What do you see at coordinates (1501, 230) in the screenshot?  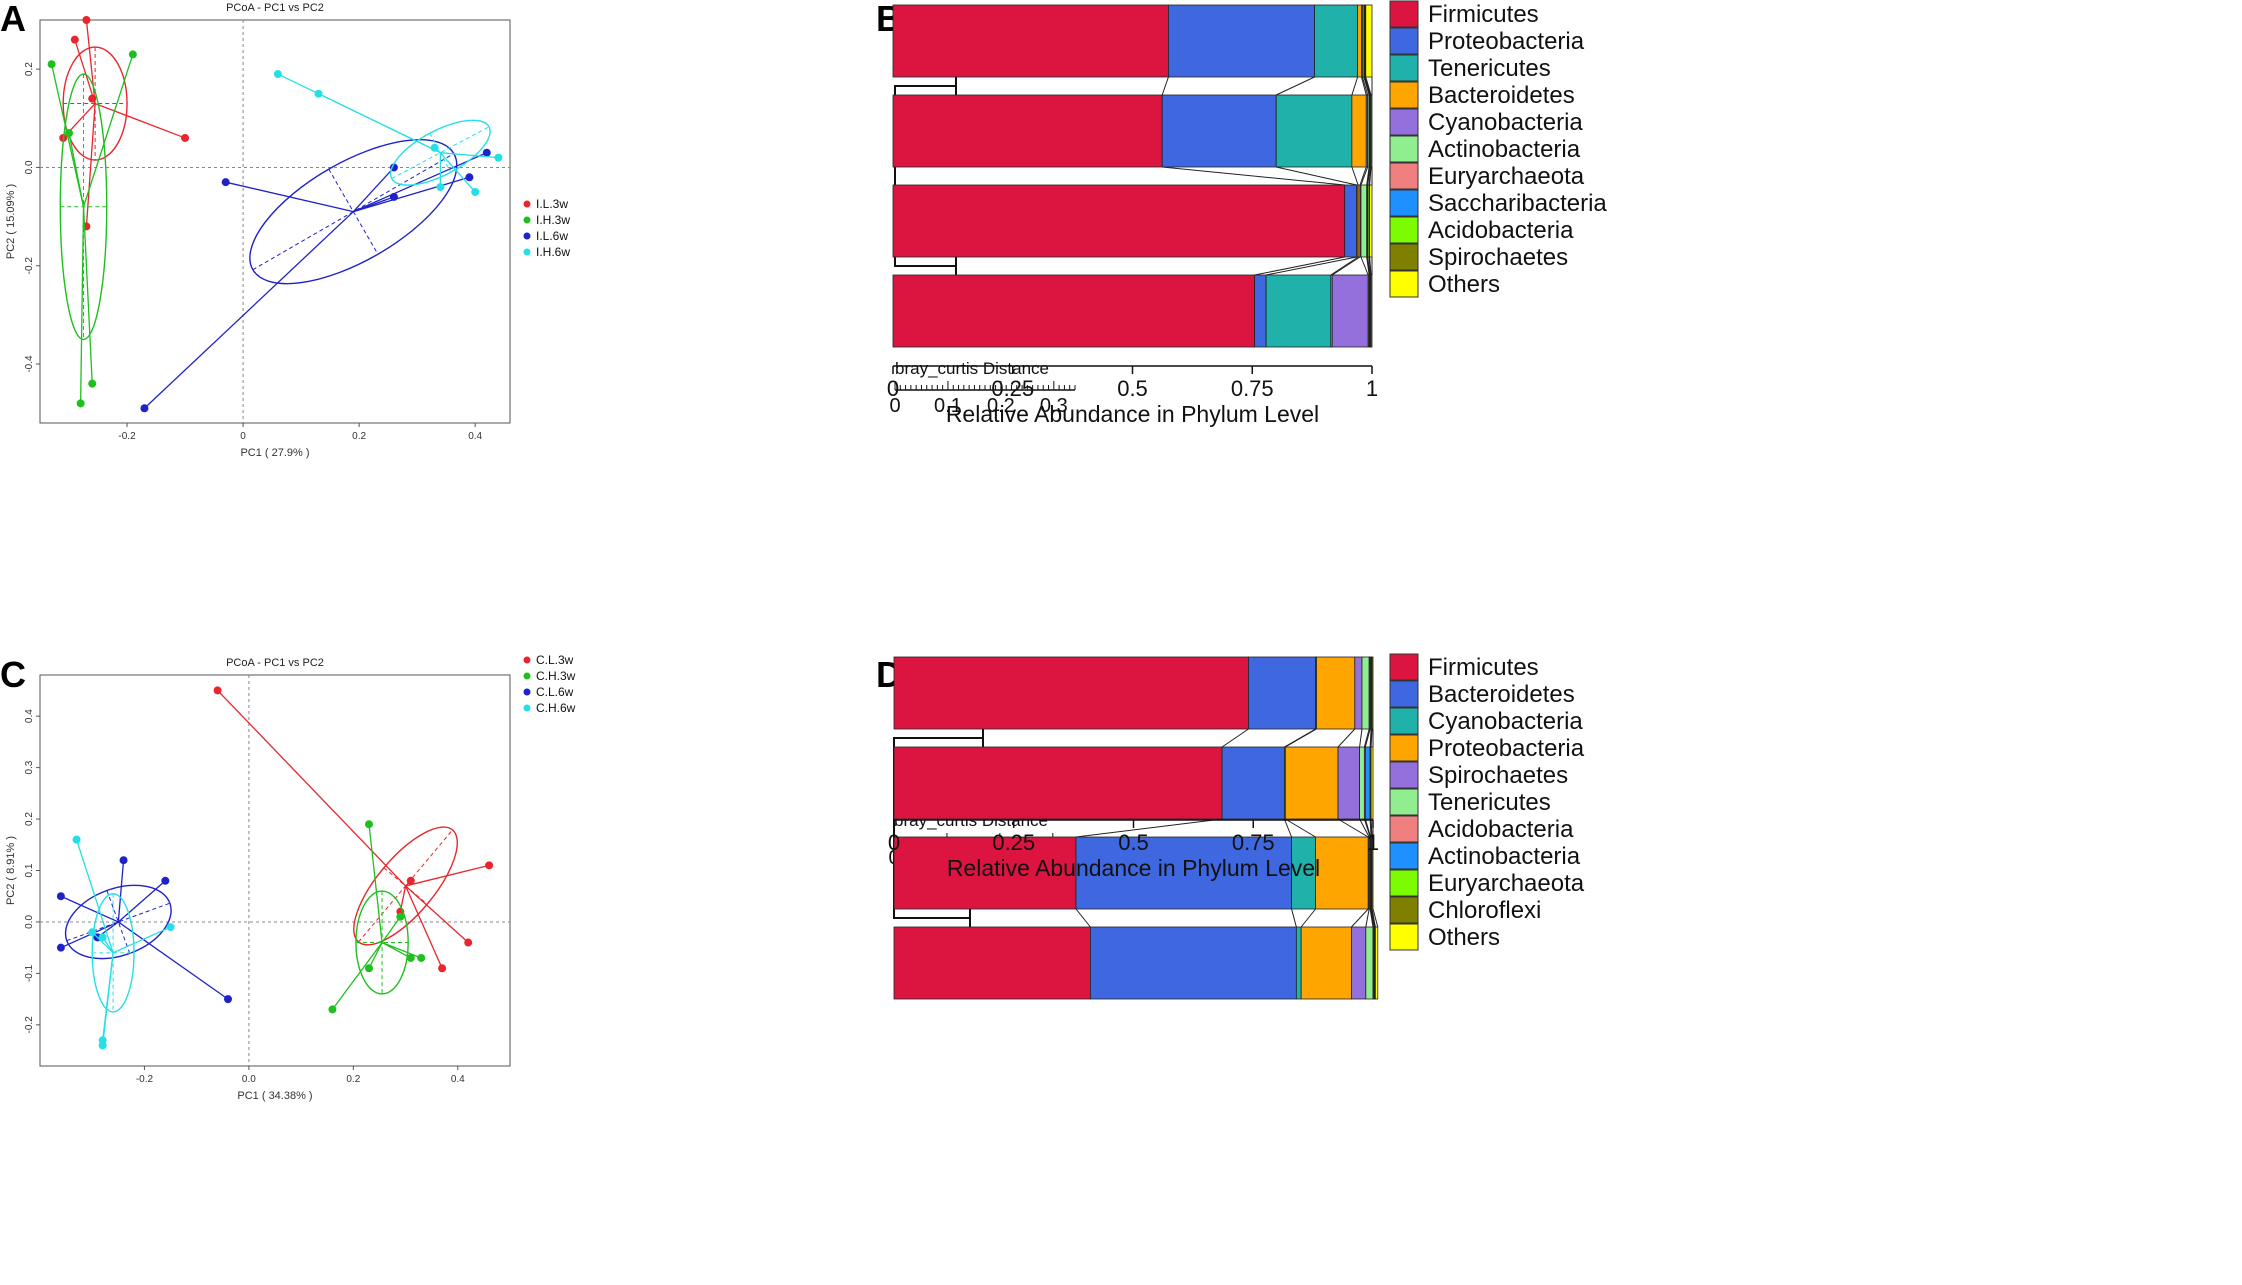 I see `legend-label: Acidobacteria` at bounding box center [1501, 230].